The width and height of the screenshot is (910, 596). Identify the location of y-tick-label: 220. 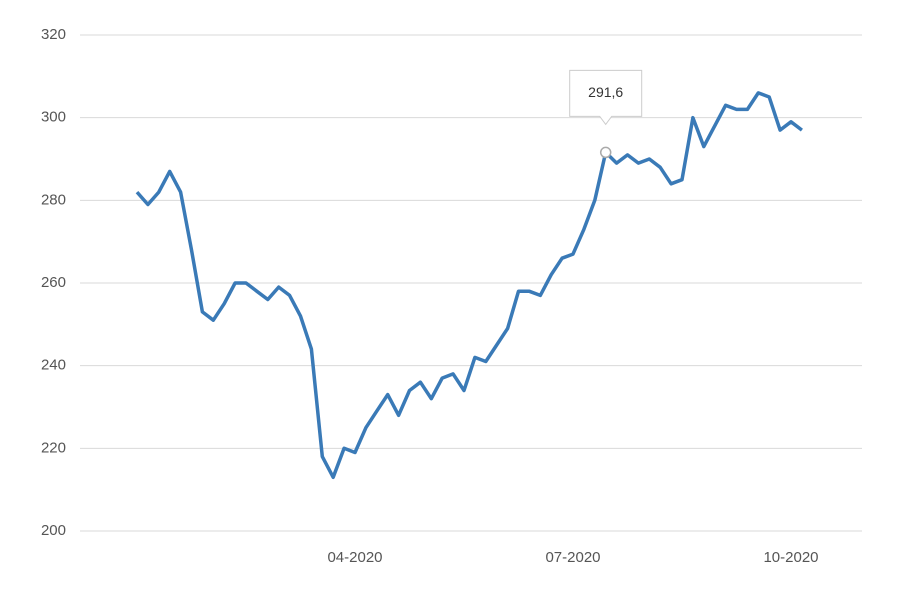
(53, 447).